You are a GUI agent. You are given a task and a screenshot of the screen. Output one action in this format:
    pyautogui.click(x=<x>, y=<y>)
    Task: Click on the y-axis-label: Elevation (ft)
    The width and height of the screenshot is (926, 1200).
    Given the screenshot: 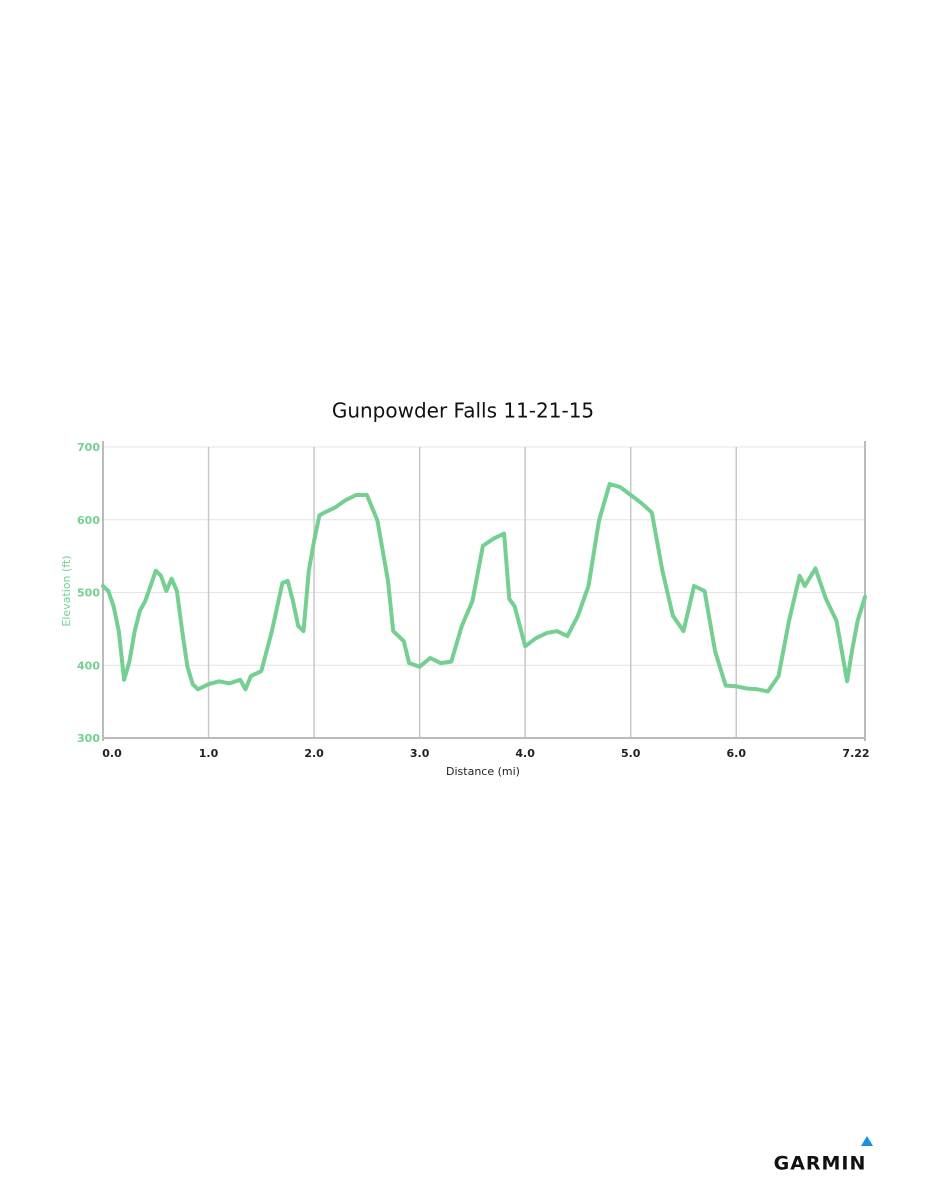 What is the action you would take?
    pyautogui.click(x=66, y=590)
    